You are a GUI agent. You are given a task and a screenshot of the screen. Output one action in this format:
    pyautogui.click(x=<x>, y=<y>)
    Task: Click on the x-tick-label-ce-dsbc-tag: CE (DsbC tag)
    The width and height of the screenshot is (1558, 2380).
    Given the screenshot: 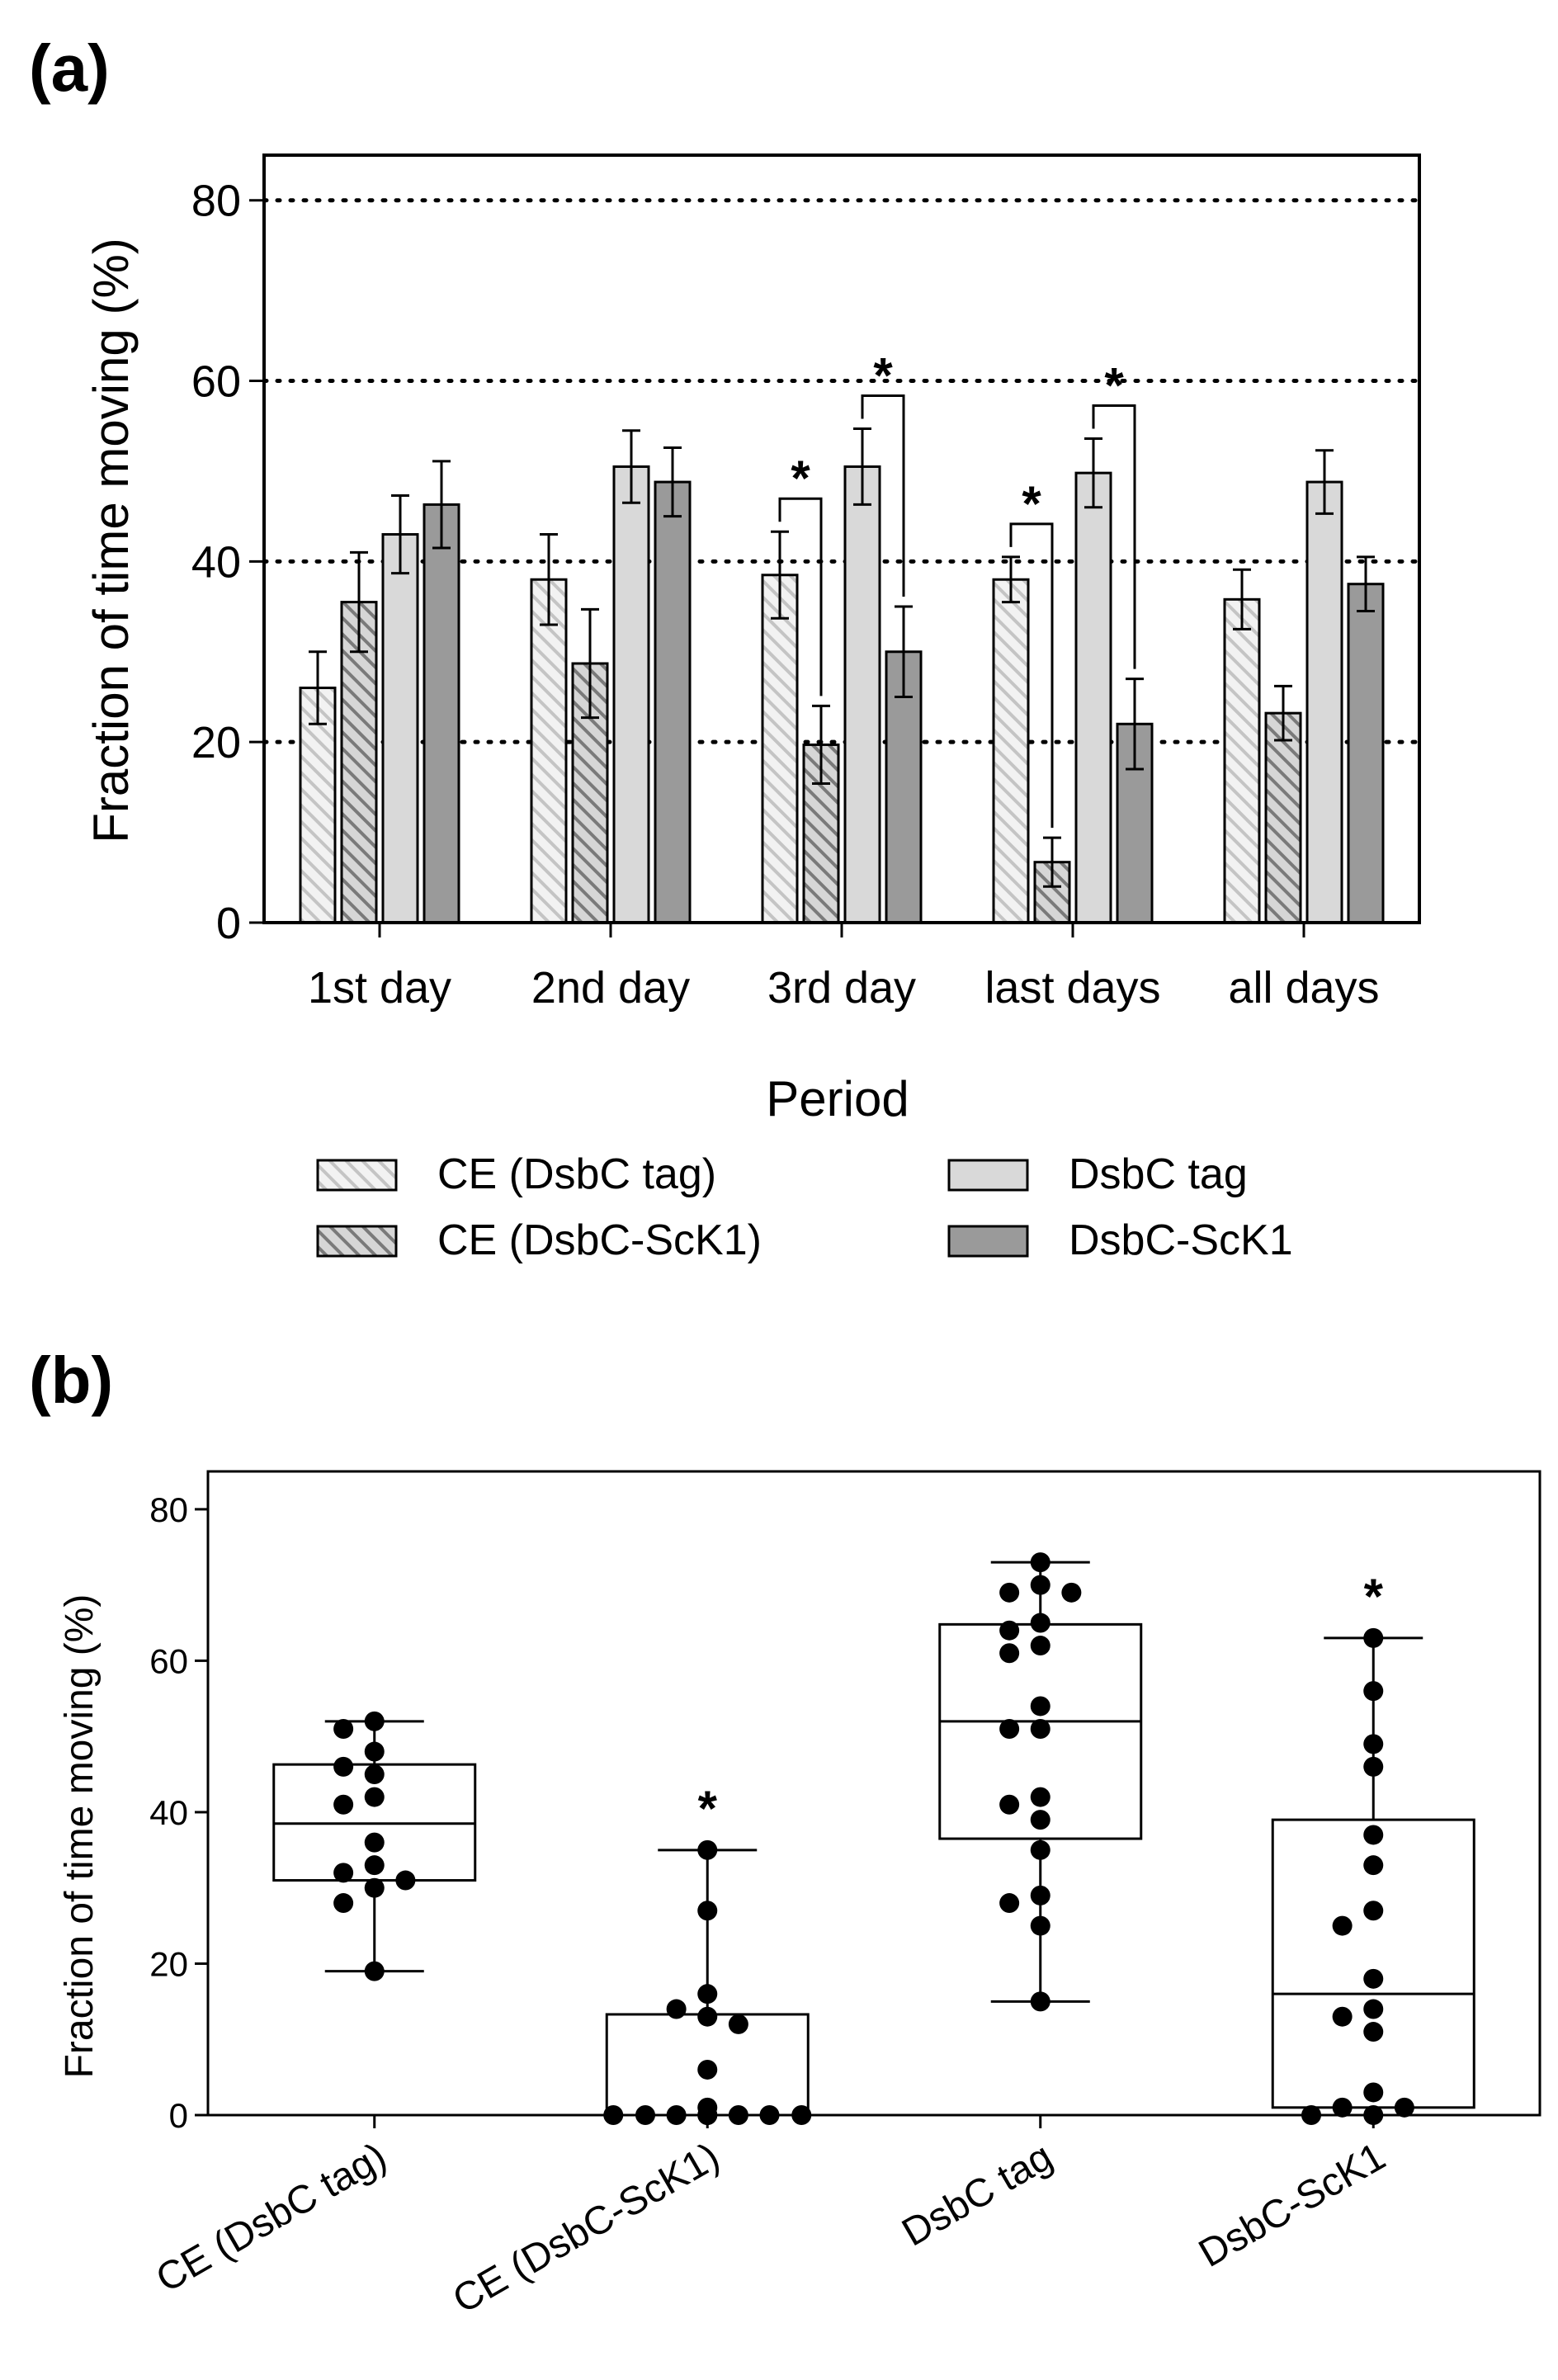 What is the action you would take?
    pyautogui.click(x=271, y=2218)
    